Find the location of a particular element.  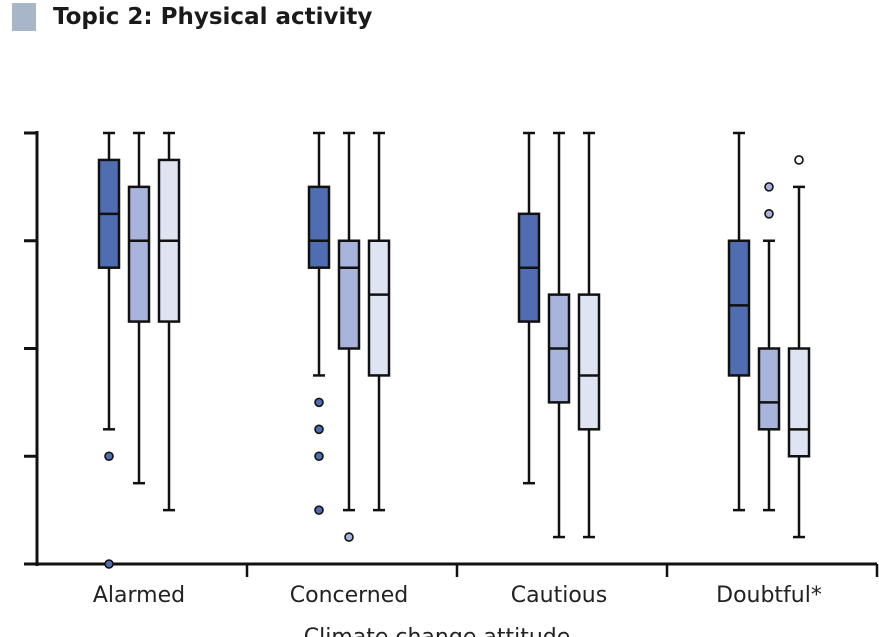

box-group-doubtful is located at coordinates (769, 335).